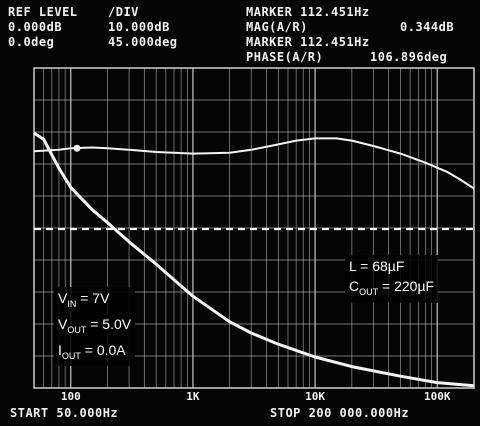 This screenshot has width=480, height=426. What do you see at coordinates (427, 27) in the screenshot?
I see `mag-value: 0.344dB` at bounding box center [427, 27].